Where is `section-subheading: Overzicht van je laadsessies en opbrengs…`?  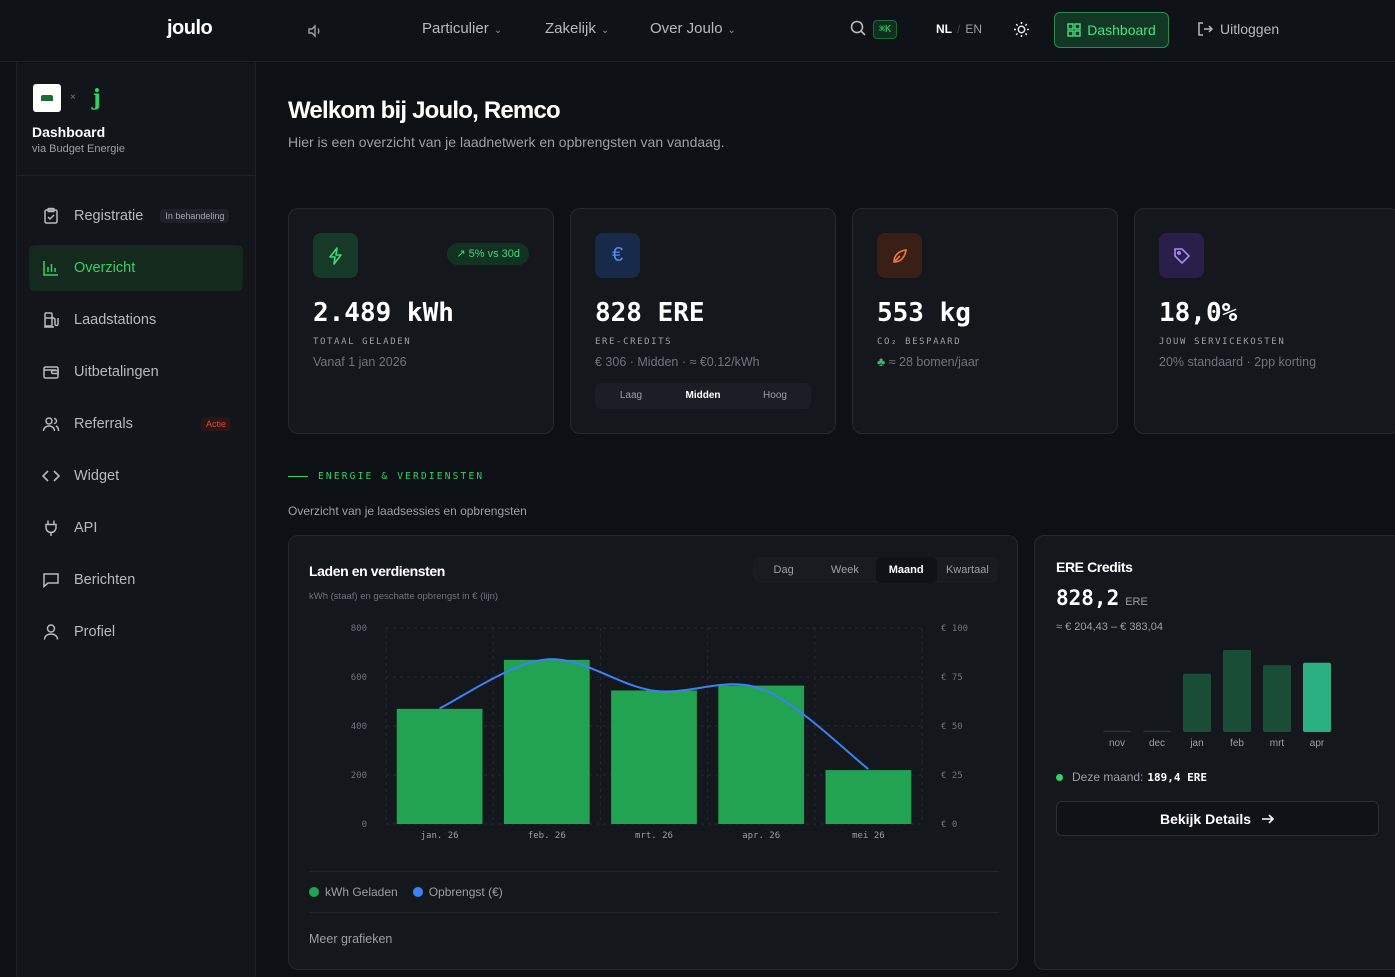
section-subheading: Overzicht van je laadsessies en opbrengs… is located at coordinates (407, 511).